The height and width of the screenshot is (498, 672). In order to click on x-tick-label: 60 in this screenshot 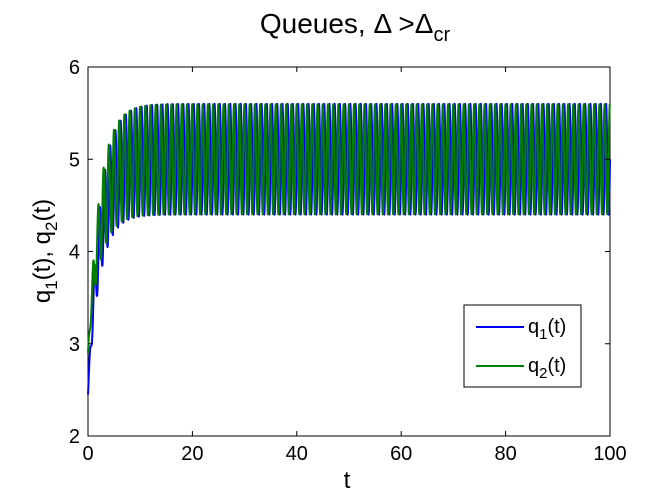, I will do `click(401, 454)`.